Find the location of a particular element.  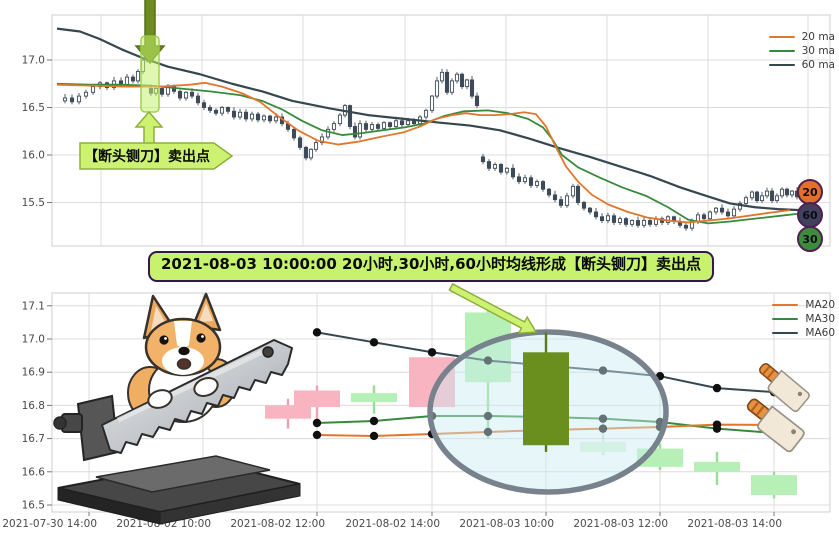

corgi-right-paw is located at coordinates (206, 387).